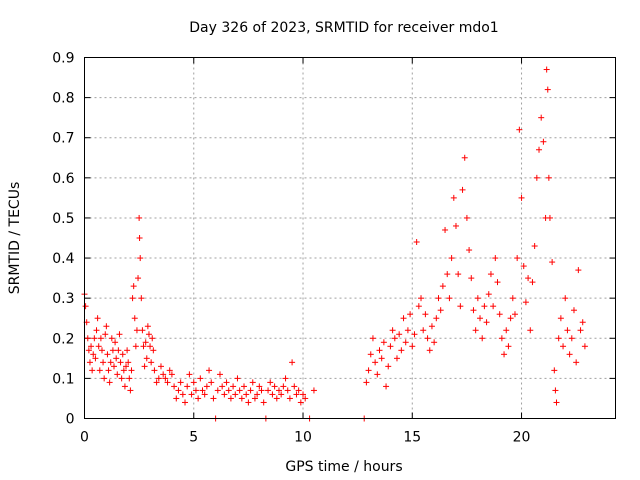 The width and height of the screenshot is (640, 480). Describe the element at coordinates (84, 438) in the screenshot. I see `x-tick-label: 0` at that location.